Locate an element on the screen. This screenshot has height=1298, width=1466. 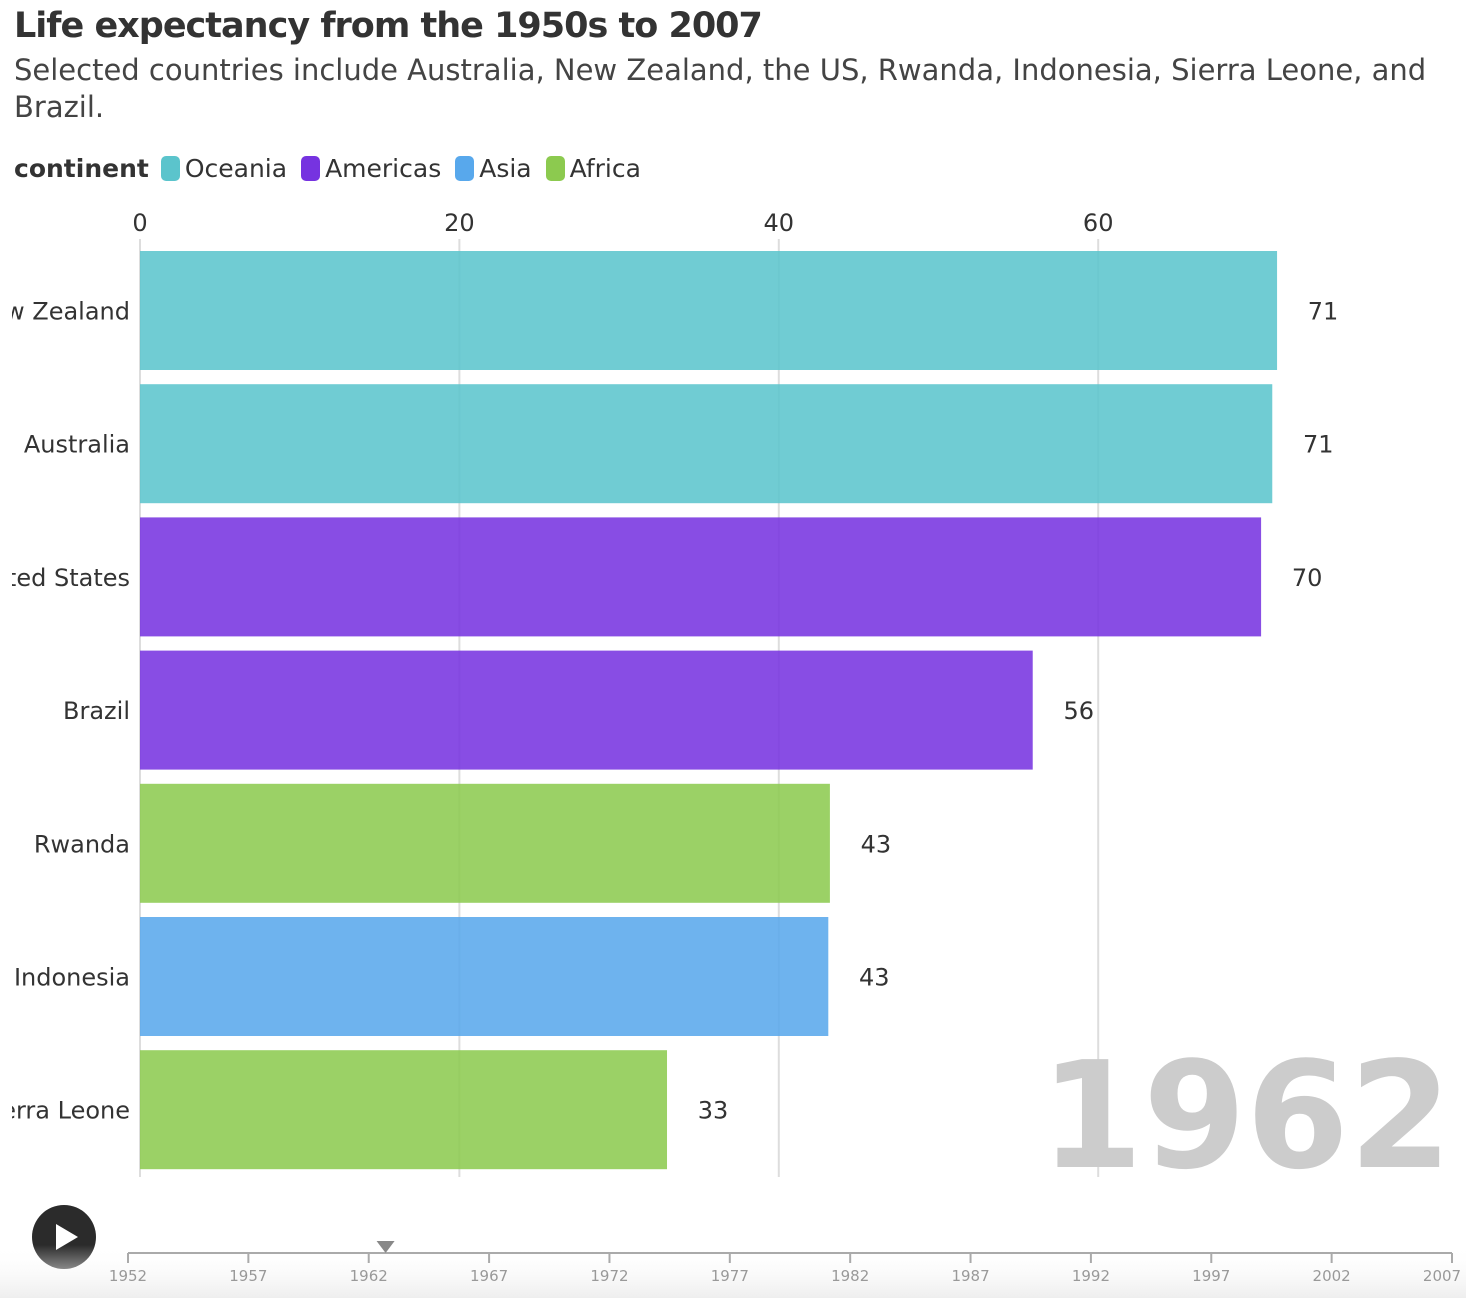
legend-label-americas: Americas is located at coordinates (383, 168).